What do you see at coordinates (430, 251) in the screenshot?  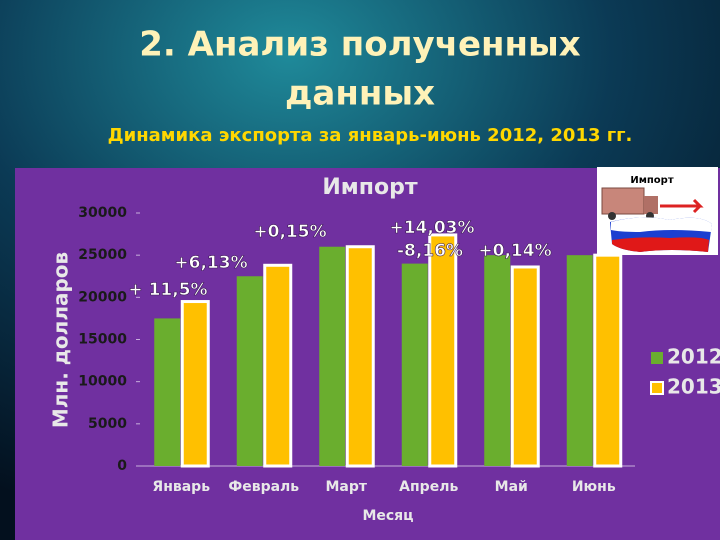 I see `annotation: -8,16%` at bounding box center [430, 251].